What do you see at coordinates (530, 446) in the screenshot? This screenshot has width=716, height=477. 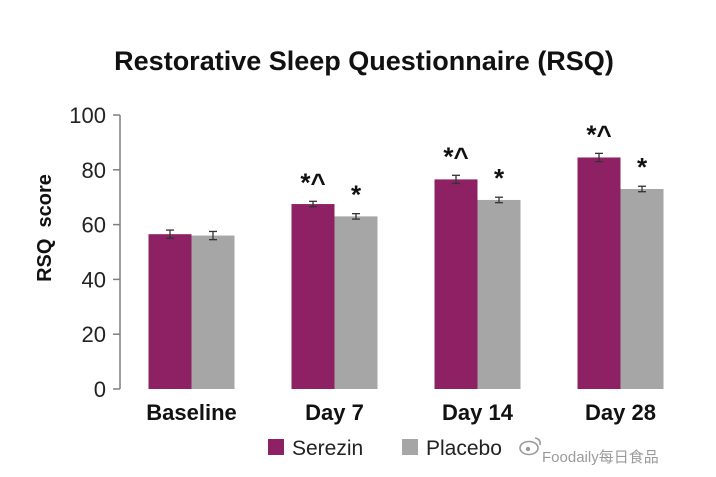 I see `weibo-icon` at bounding box center [530, 446].